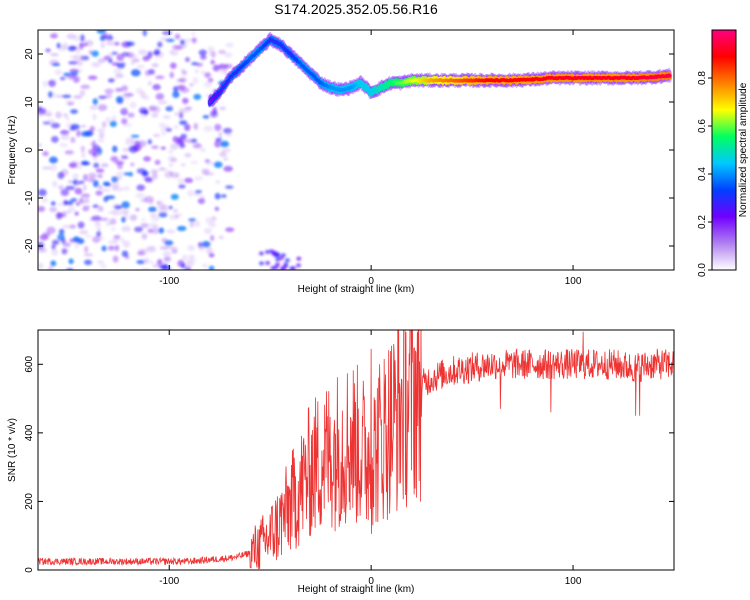 This screenshot has height=600, width=750. What do you see at coordinates (702, 174) in the screenshot?
I see `colorbar-tick-label: 0.4` at bounding box center [702, 174].